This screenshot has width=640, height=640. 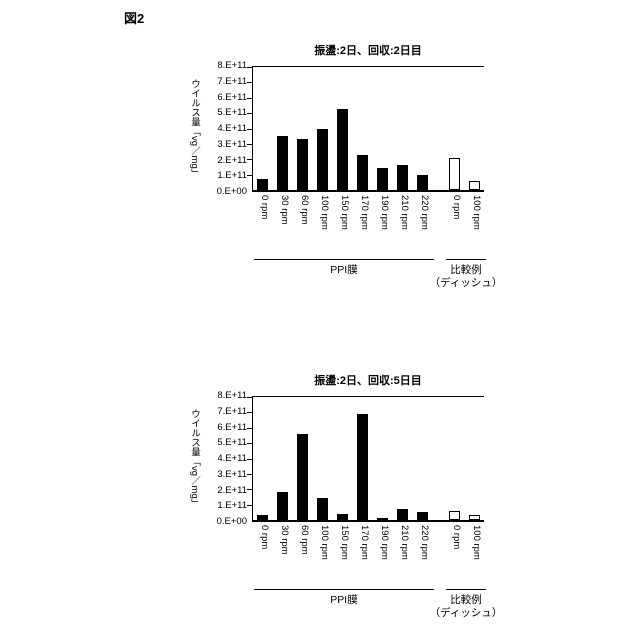 What do you see at coordinates (368, 51) in the screenshot?
I see `chart-title: 振盪:2日、回収:2日目` at bounding box center [368, 51].